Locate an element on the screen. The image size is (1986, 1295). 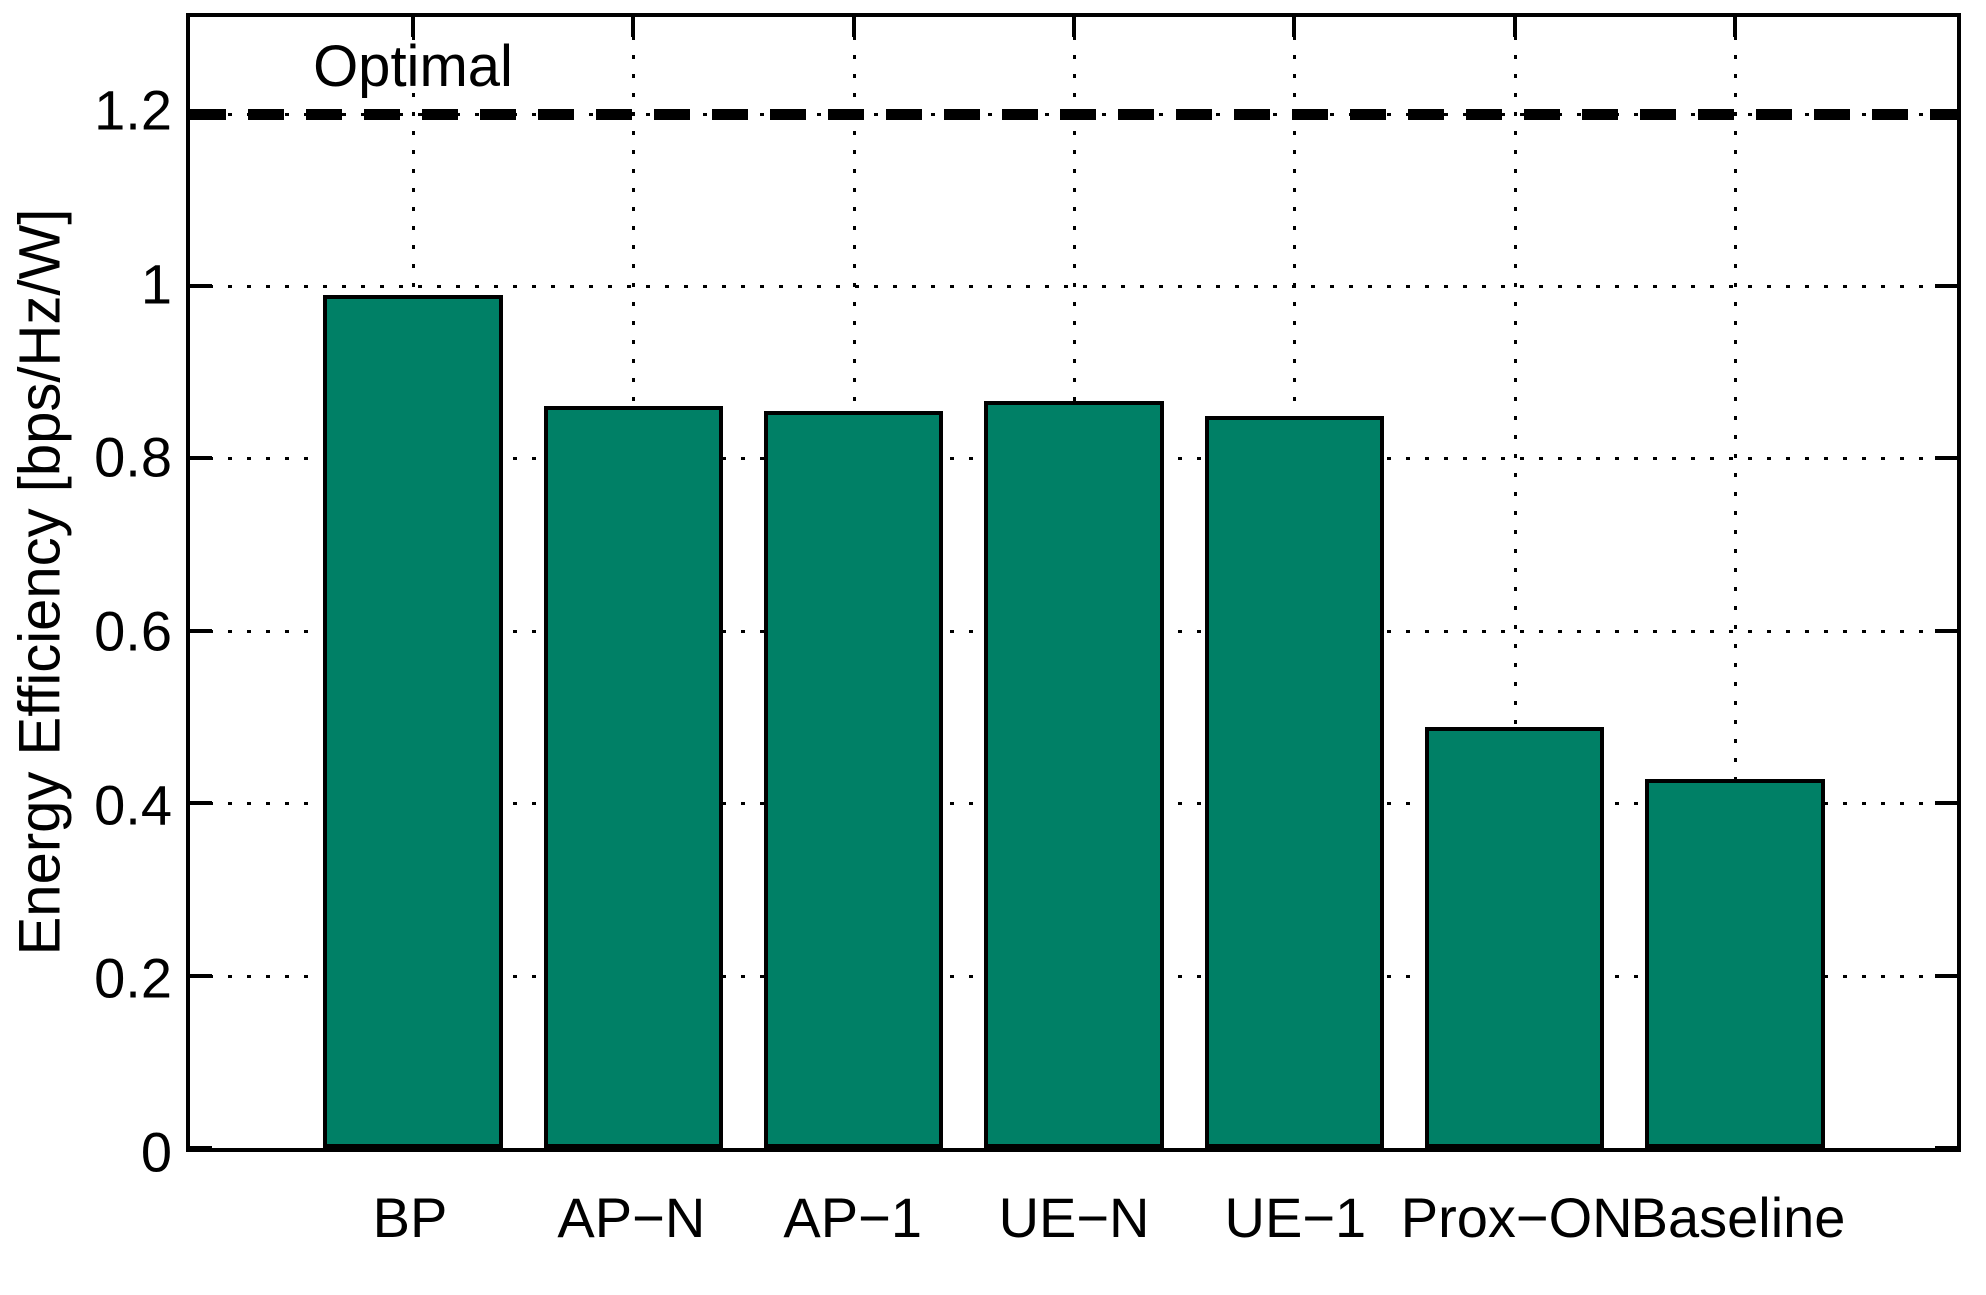
y-tick-label: 0.8 is located at coordinates (133, 457).